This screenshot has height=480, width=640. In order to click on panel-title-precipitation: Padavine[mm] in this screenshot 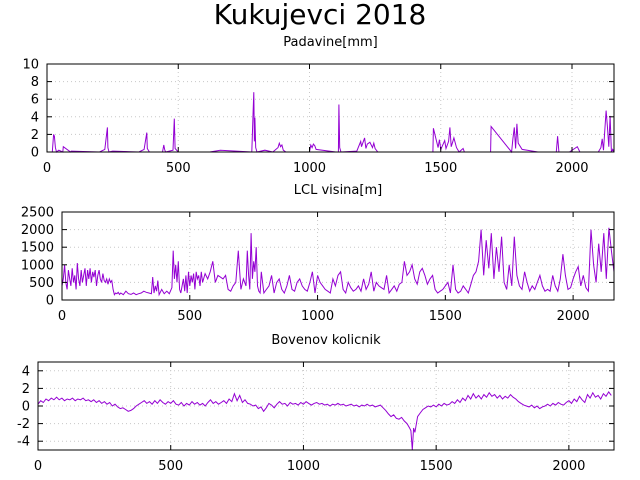, I will do `click(330, 42)`.